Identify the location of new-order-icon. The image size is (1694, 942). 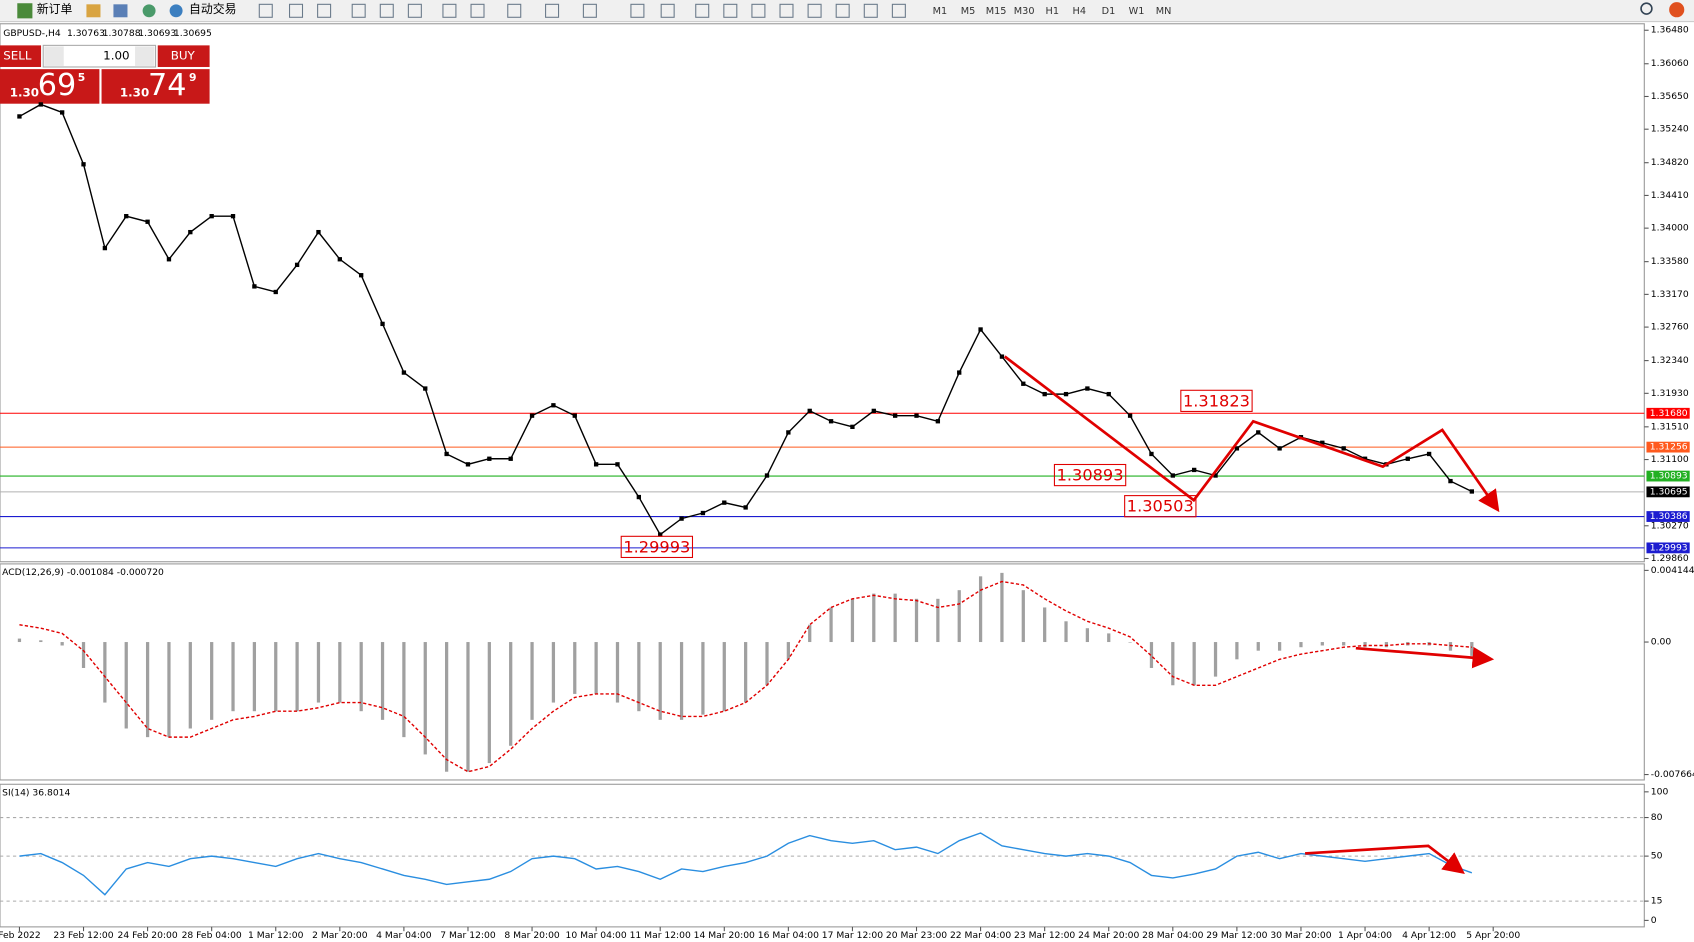
(25, 11).